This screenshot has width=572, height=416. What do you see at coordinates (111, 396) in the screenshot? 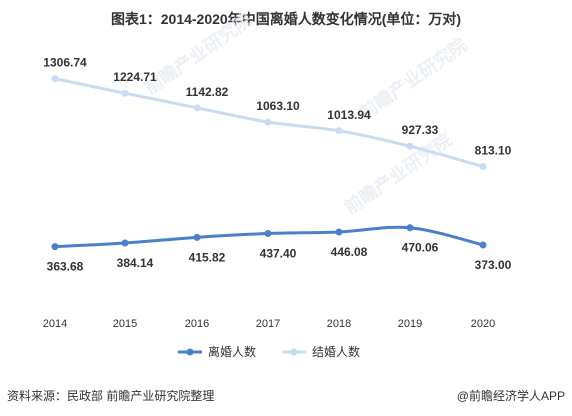
I see `source-note: 资料来源：民政部 前瞻产业研究院整理` at bounding box center [111, 396].